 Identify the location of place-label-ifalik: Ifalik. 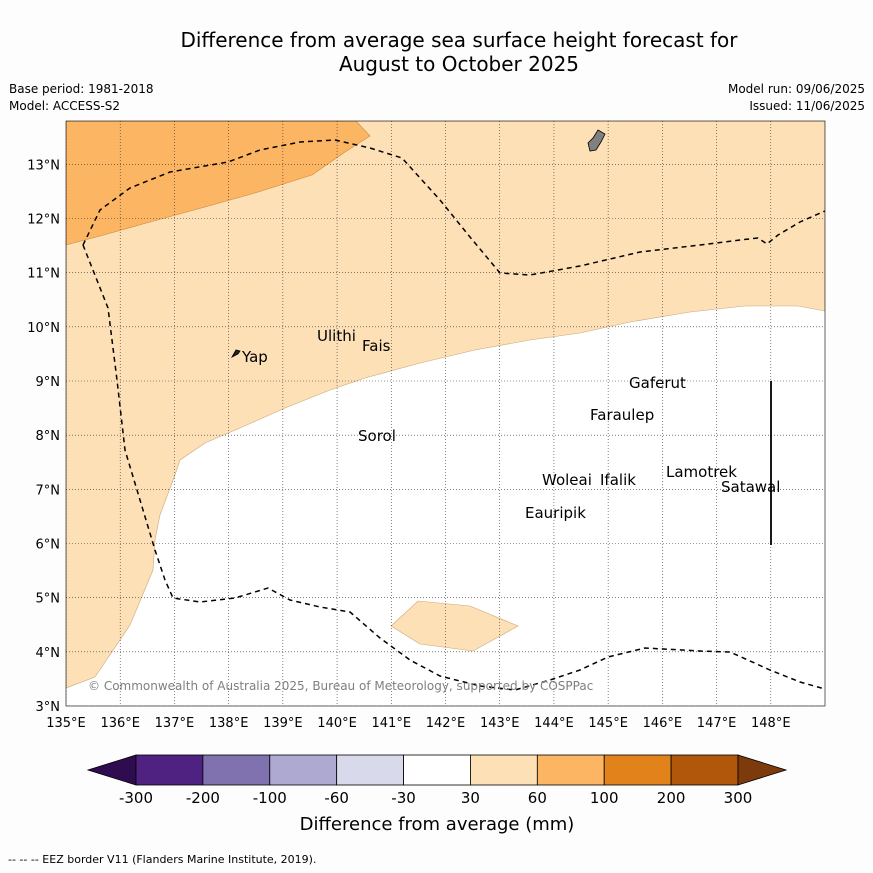
(618, 480).